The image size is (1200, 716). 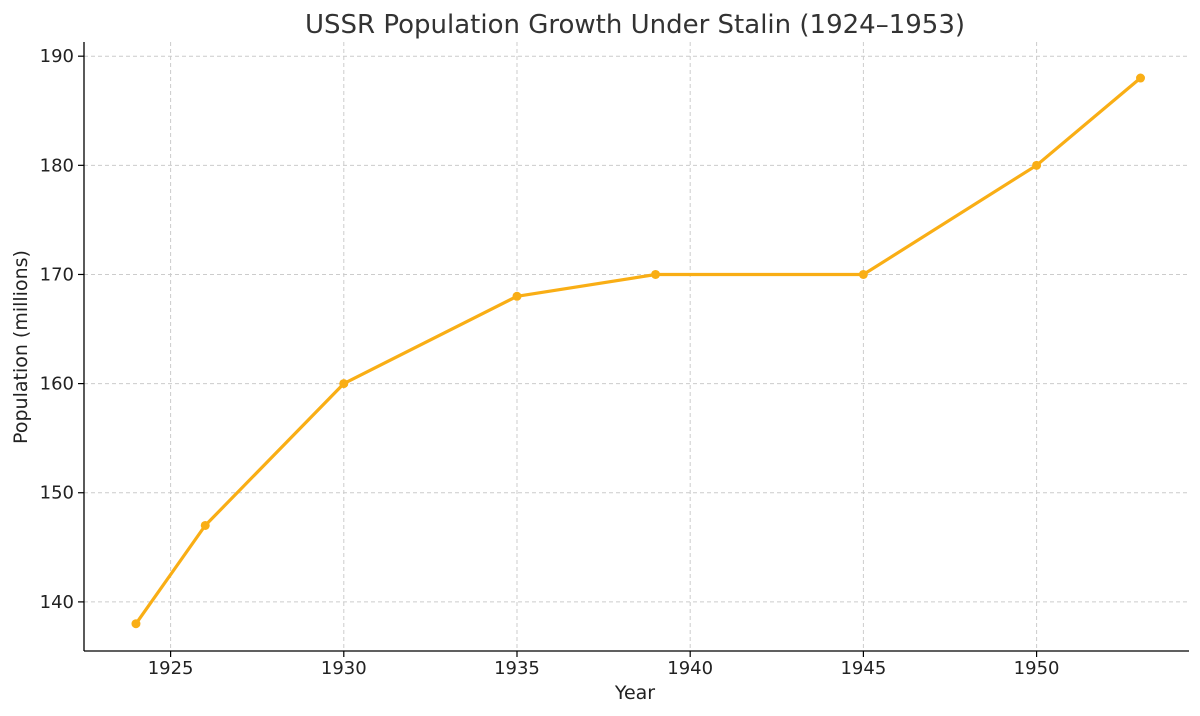 I want to click on x-axis-label: Year, so click(x=634, y=693).